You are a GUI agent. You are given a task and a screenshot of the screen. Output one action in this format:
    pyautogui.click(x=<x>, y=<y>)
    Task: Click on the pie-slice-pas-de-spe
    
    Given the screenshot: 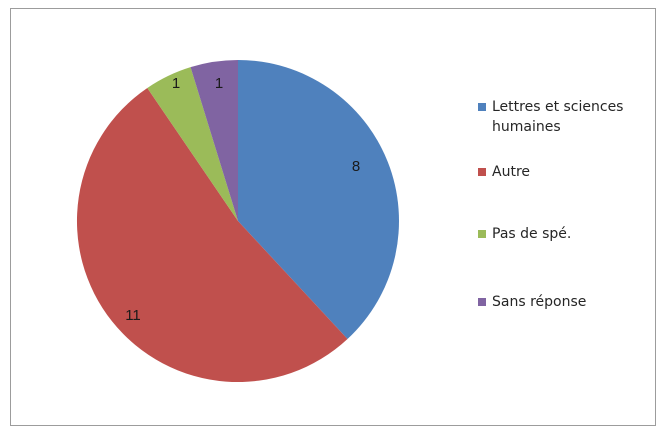 What is the action you would take?
    pyautogui.click(x=192, y=144)
    